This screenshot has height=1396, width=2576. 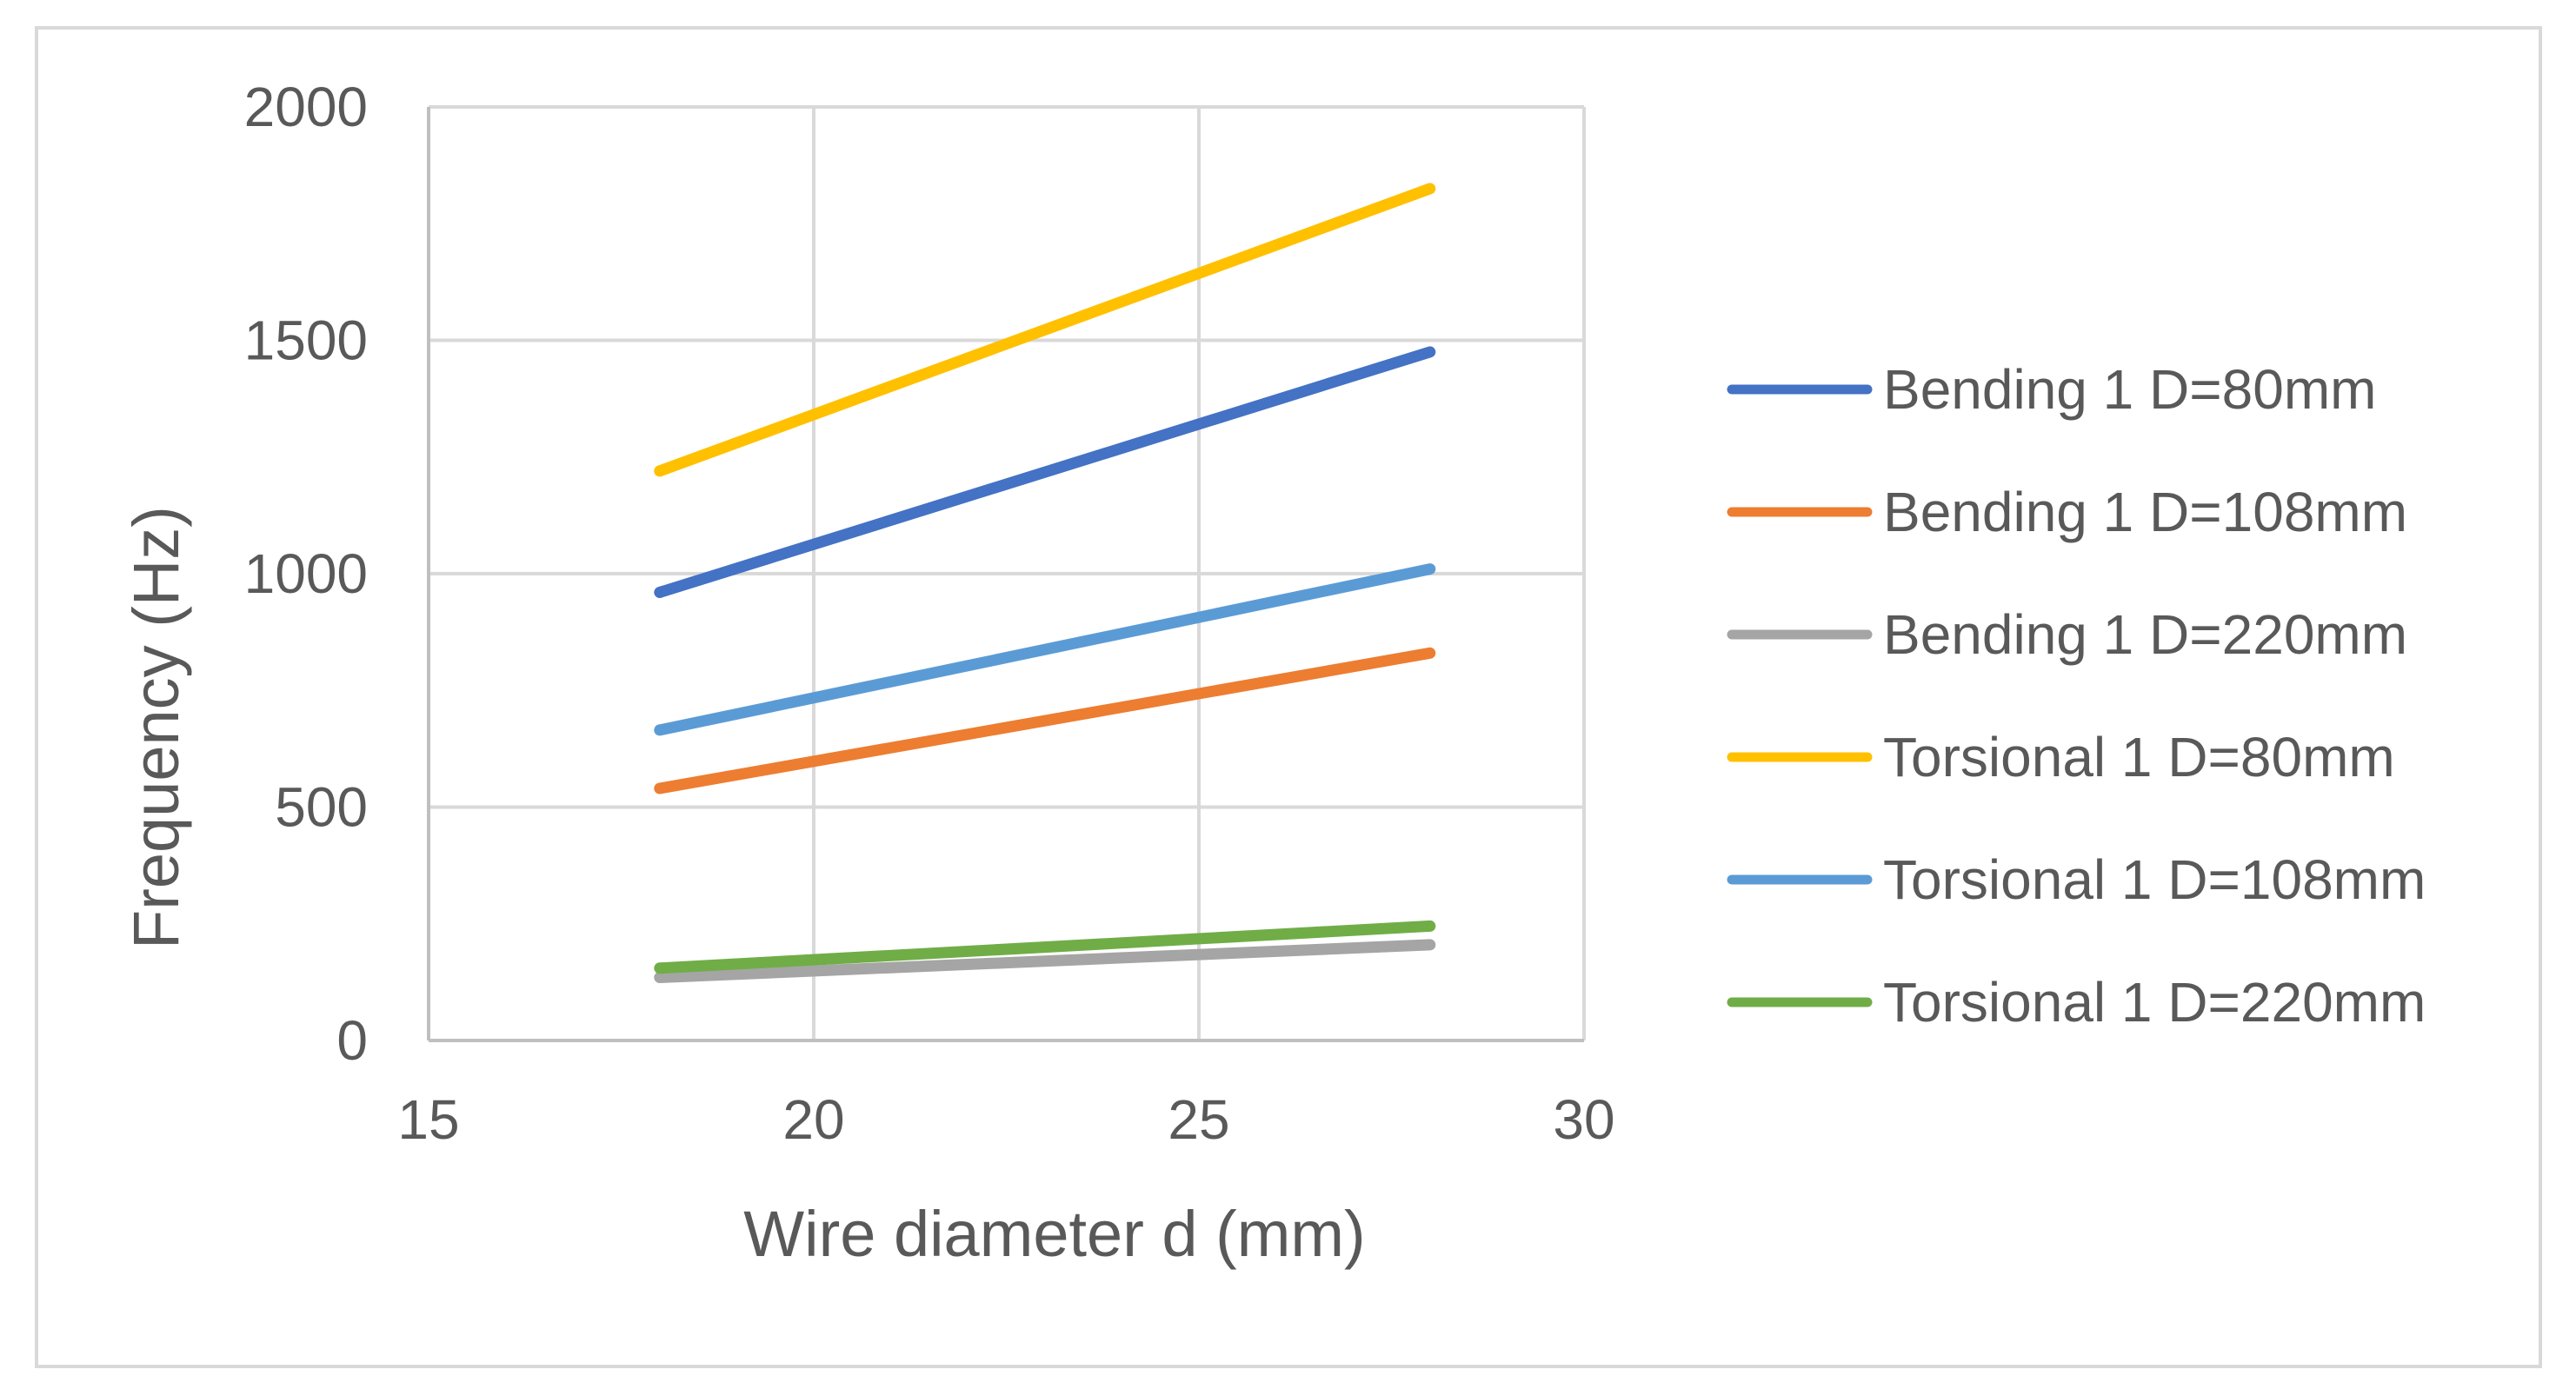 I want to click on y-tick-label: 500, so click(x=321, y=807).